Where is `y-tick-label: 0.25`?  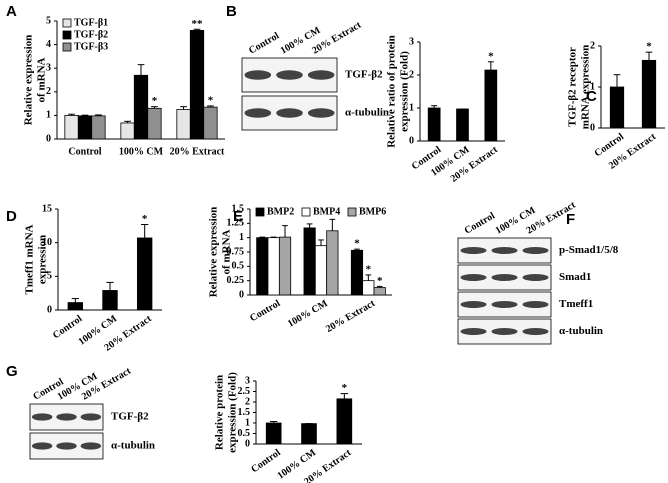
y-tick-label: 0.25 is located at coordinates (236, 280).